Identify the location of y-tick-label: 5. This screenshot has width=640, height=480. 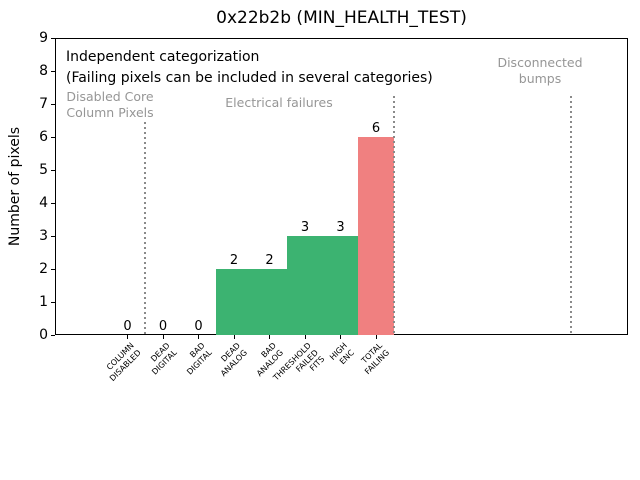
(43, 169).